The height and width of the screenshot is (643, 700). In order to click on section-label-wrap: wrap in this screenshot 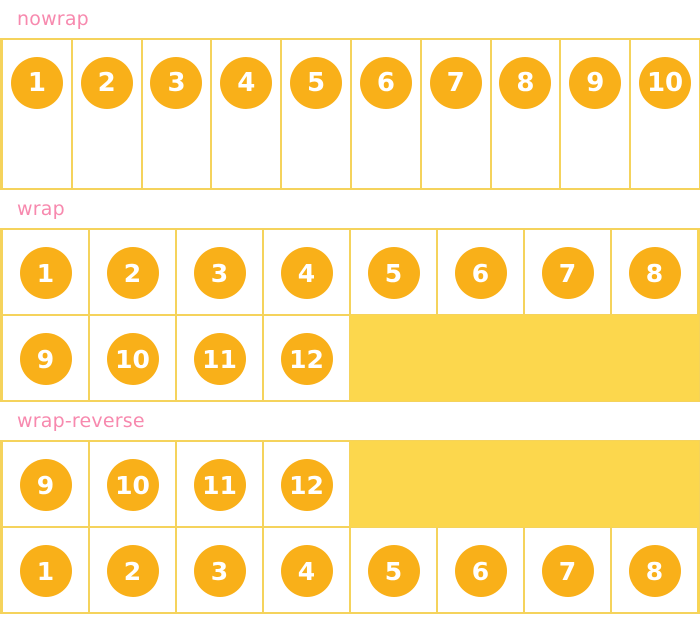, I will do `click(41, 209)`.